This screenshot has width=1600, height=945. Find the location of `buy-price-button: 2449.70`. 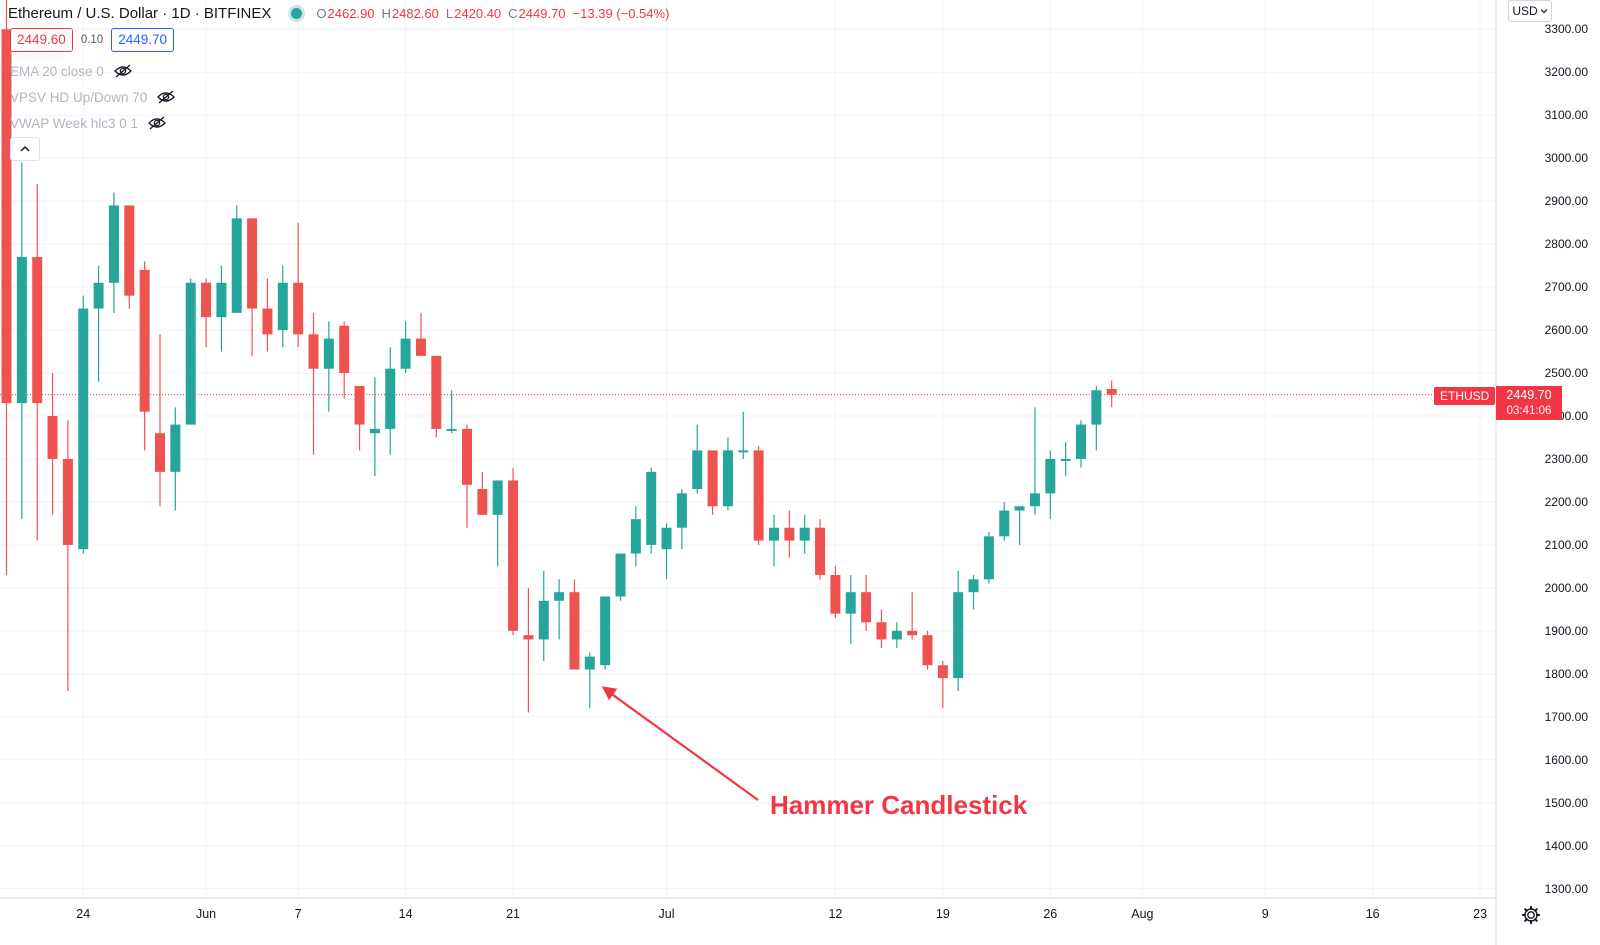

buy-price-button: 2449.70 is located at coordinates (143, 40).